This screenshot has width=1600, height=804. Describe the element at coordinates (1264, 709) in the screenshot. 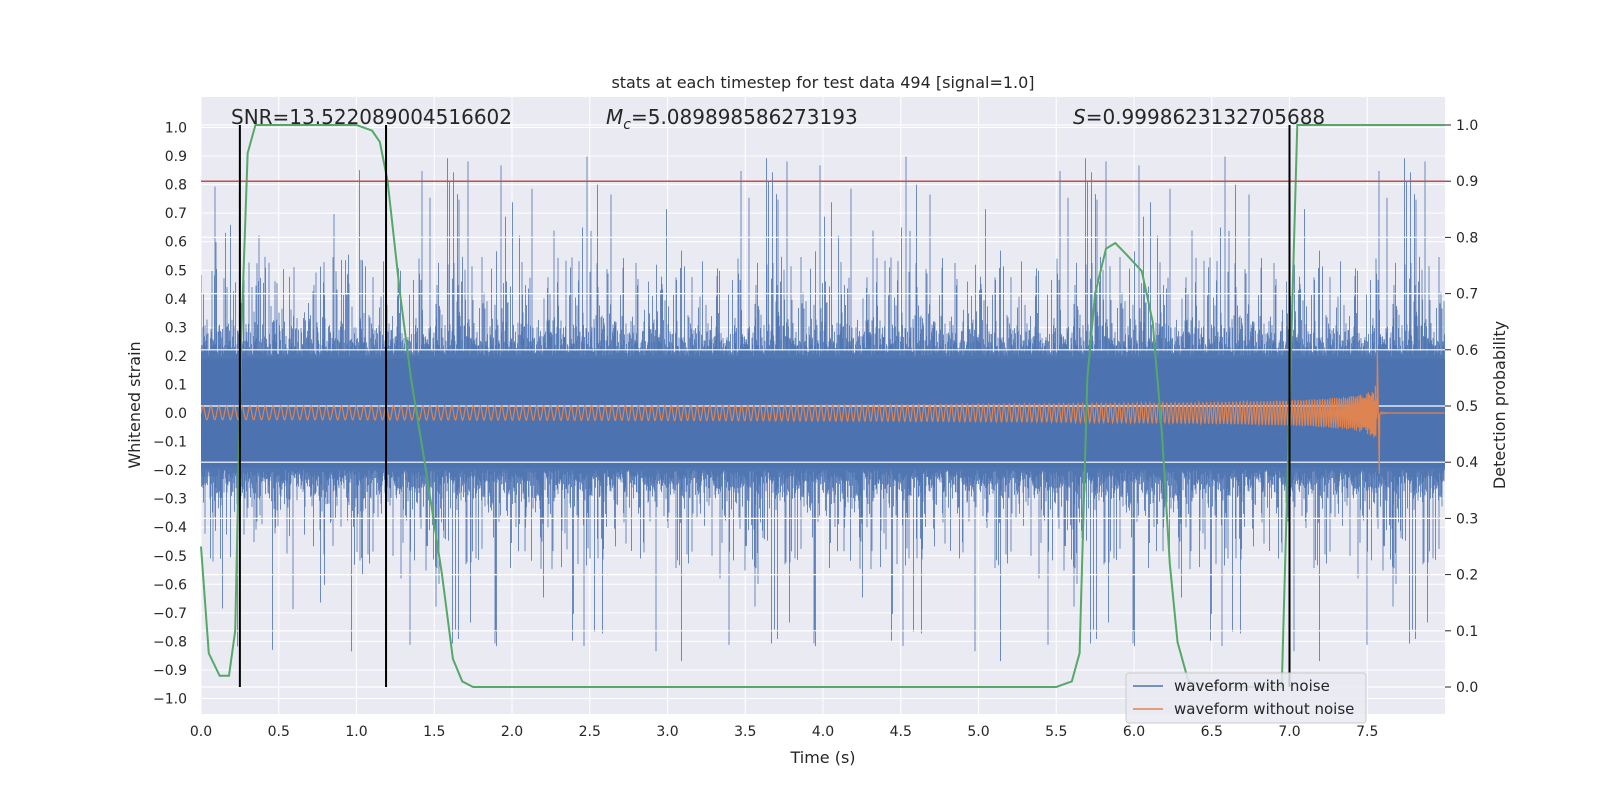

I see `legend-label-clean: waveform without noise` at that location.